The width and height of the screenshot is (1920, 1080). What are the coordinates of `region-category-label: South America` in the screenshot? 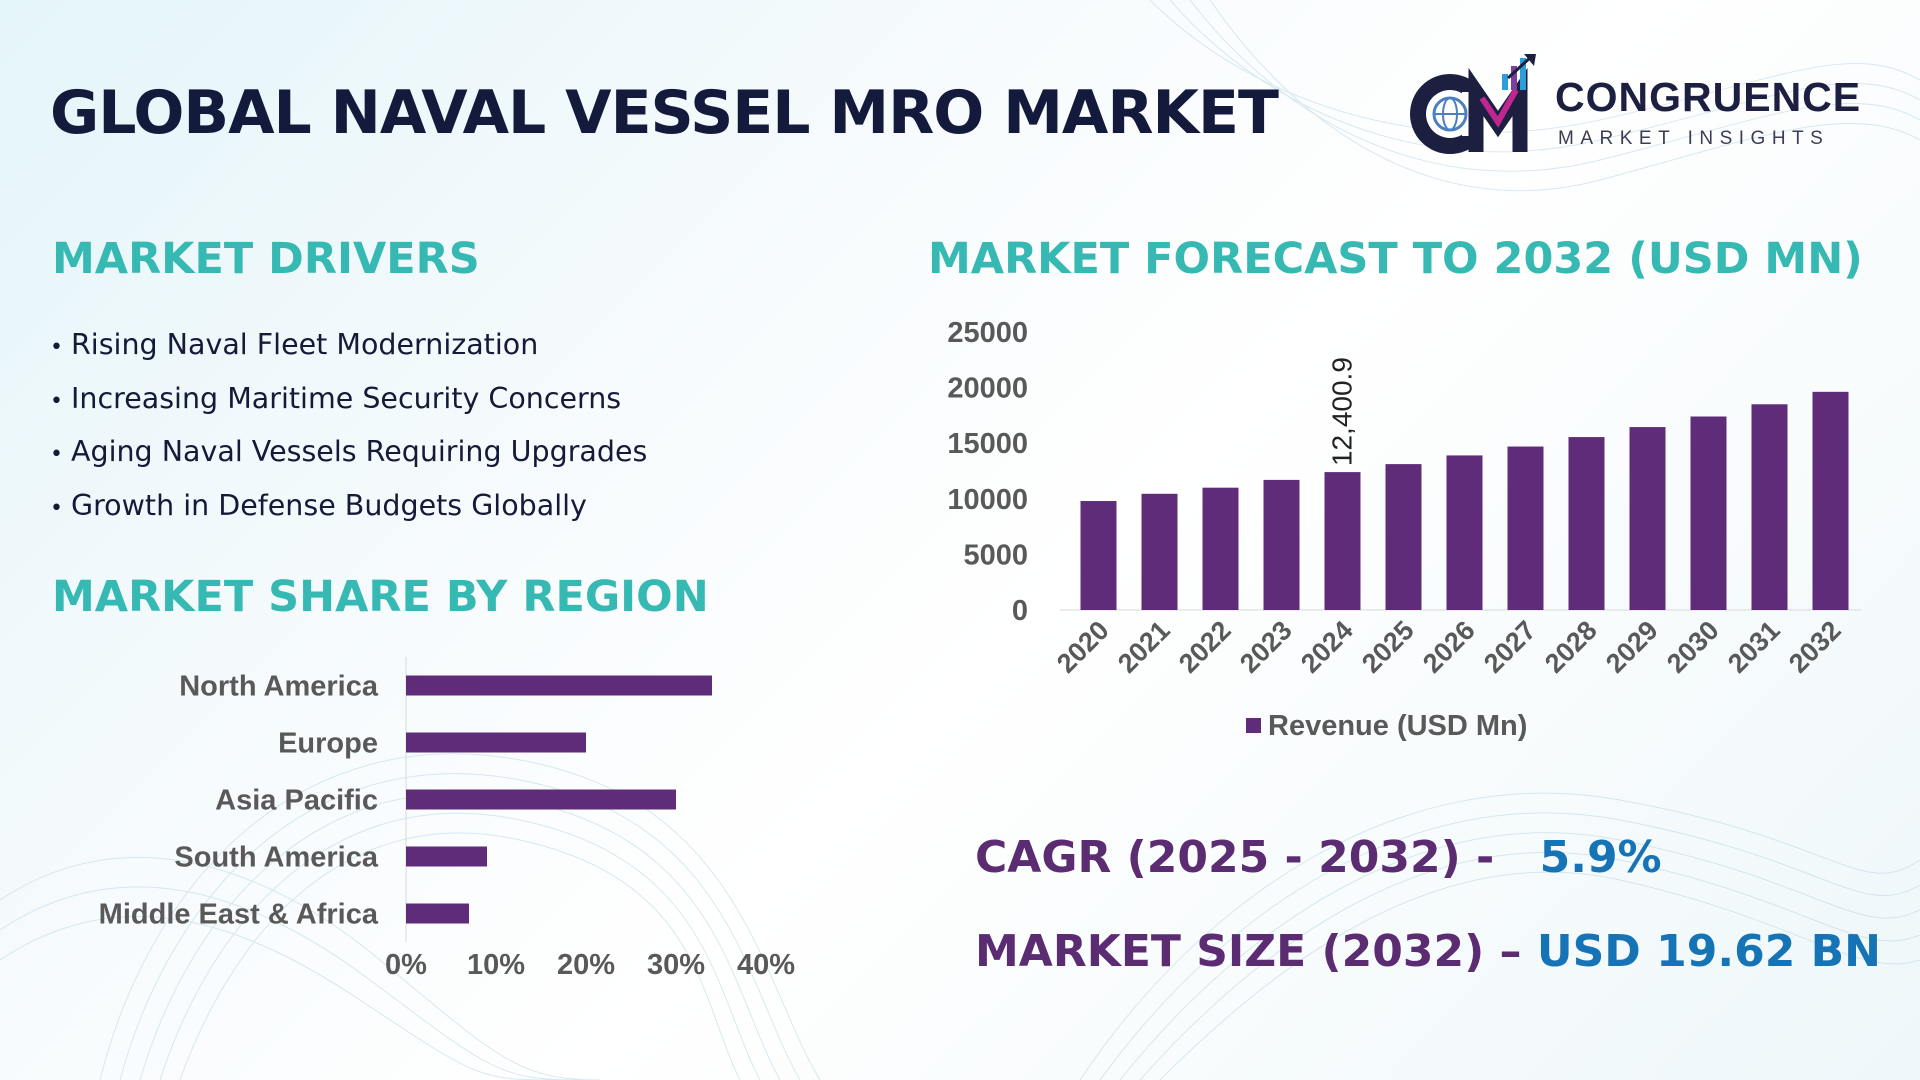 It's located at (276, 858).